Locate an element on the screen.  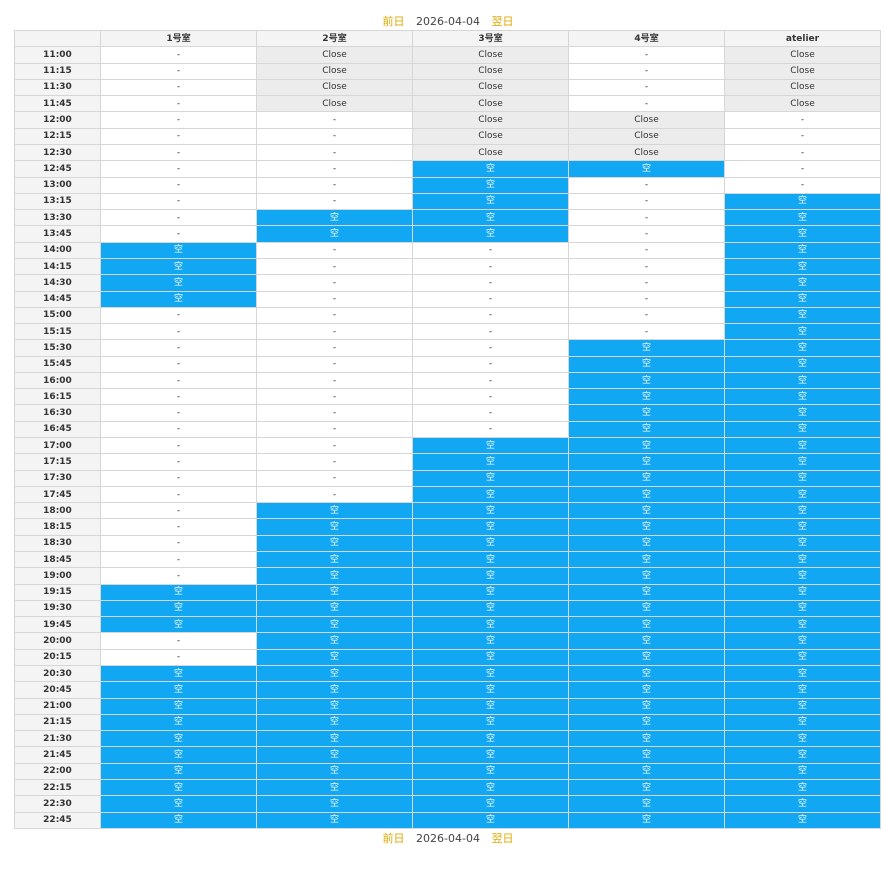
next-day-link-bottom: 翌日 is located at coordinates (502, 838).